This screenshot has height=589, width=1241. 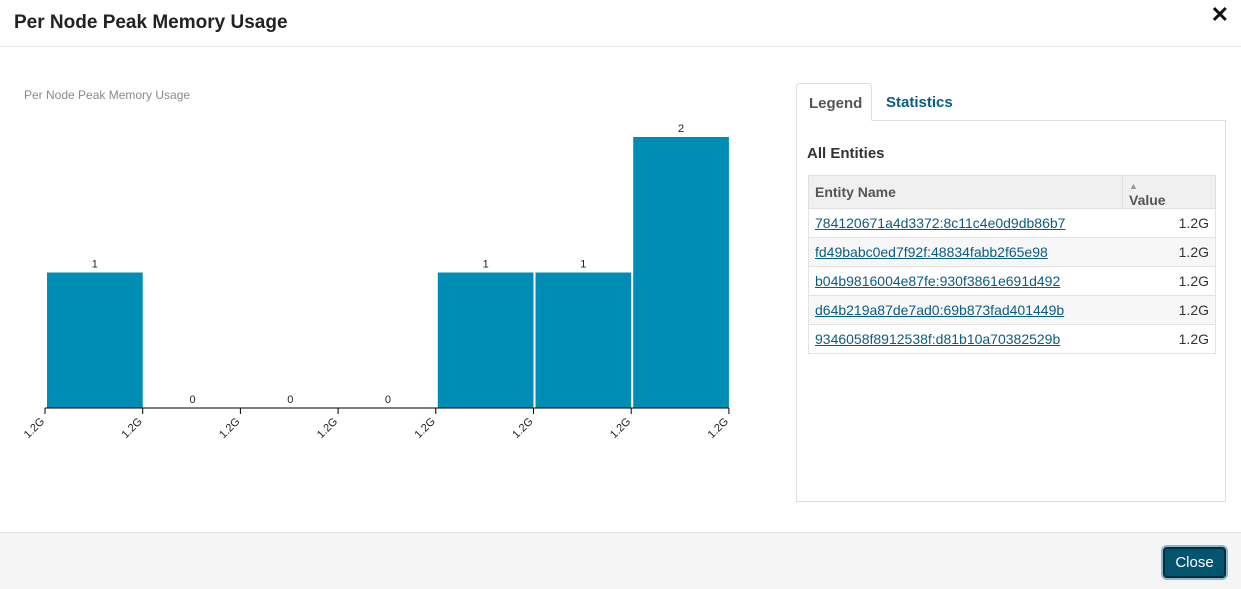 What do you see at coordinates (1147, 200) in the screenshot?
I see `column-header-value-label: Value` at bounding box center [1147, 200].